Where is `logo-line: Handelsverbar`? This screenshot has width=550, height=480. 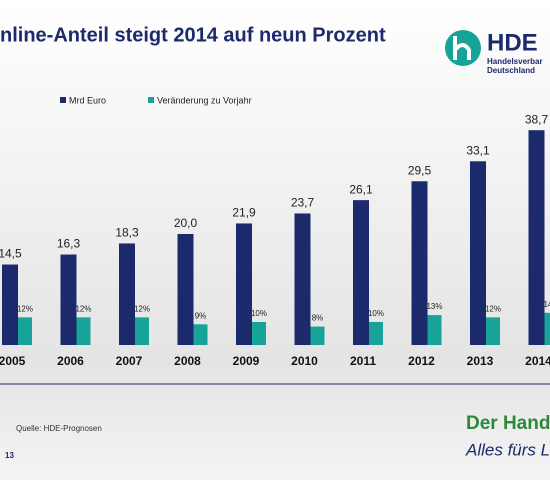 logo-line: Handelsverbar is located at coordinates (515, 61).